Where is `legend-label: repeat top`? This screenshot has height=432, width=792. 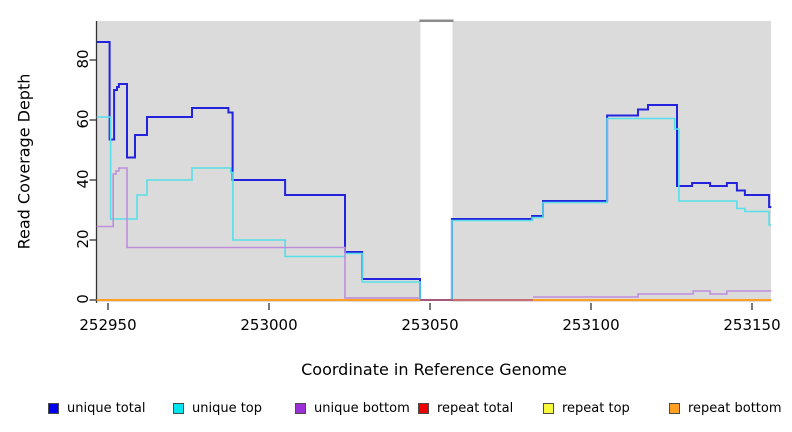
legend-label: repeat top is located at coordinates (596, 408).